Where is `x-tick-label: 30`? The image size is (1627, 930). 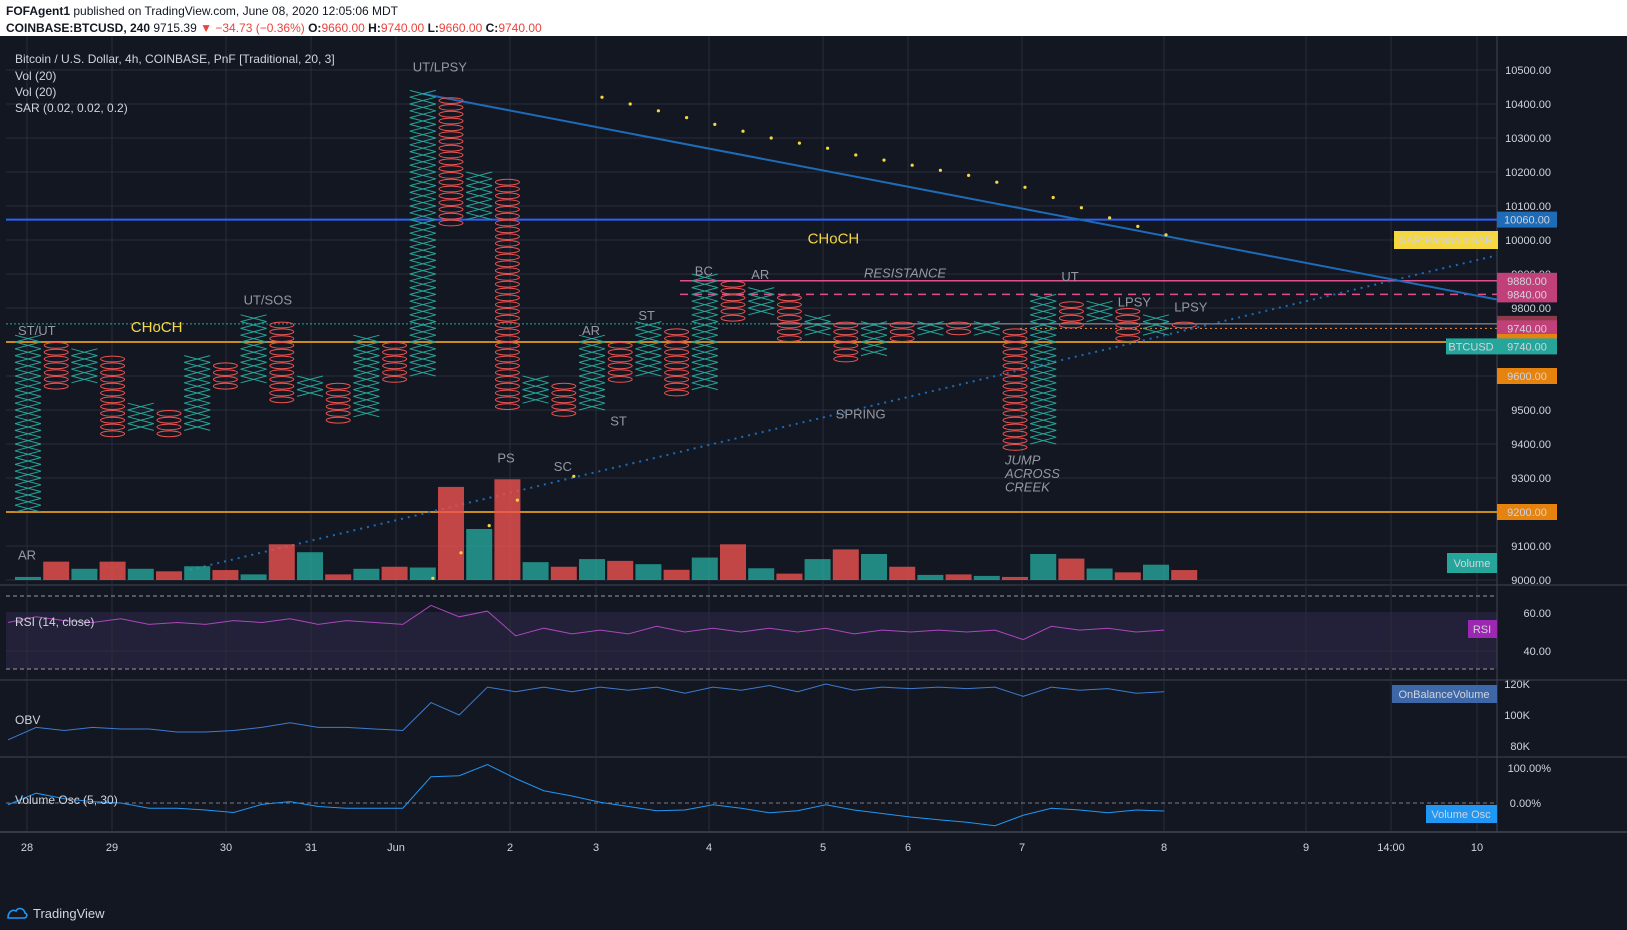
x-tick-label: 30 is located at coordinates (226, 848).